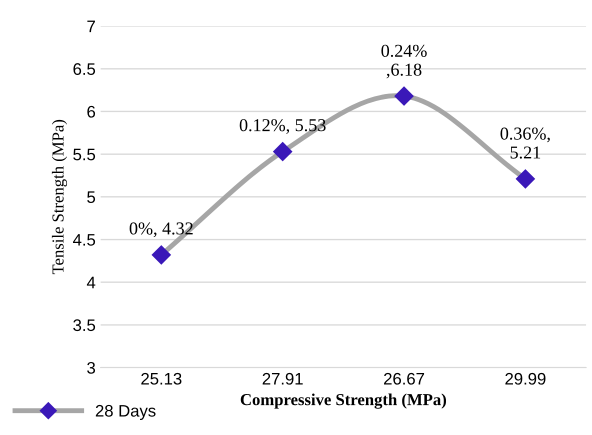 This screenshot has width=592, height=435. I want to click on x-tick-label: 26.67, so click(404, 378).